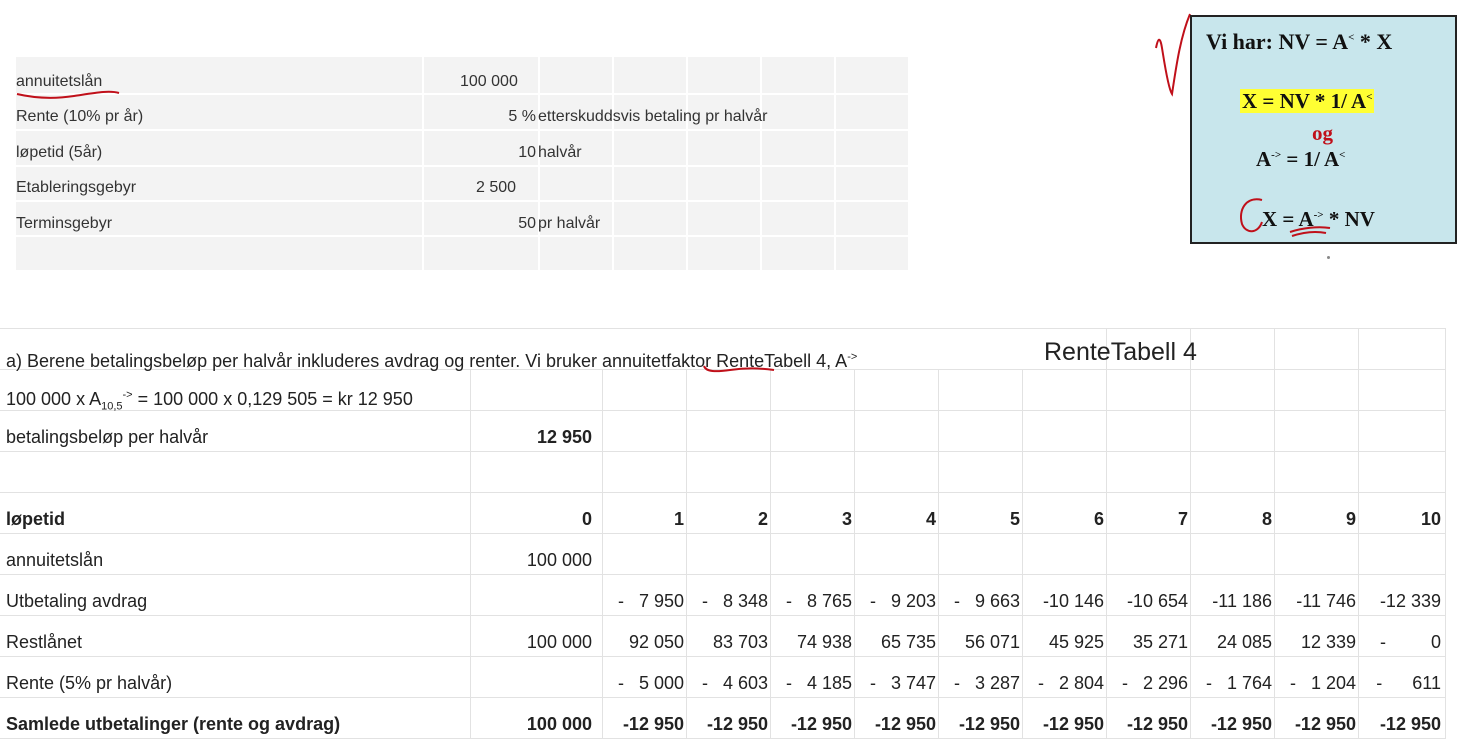 The image size is (1480, 752). What do you see at coordinates (1430, 519) in the screenshot?
I see `period-header: 10` at bounding box center [1430, 519].